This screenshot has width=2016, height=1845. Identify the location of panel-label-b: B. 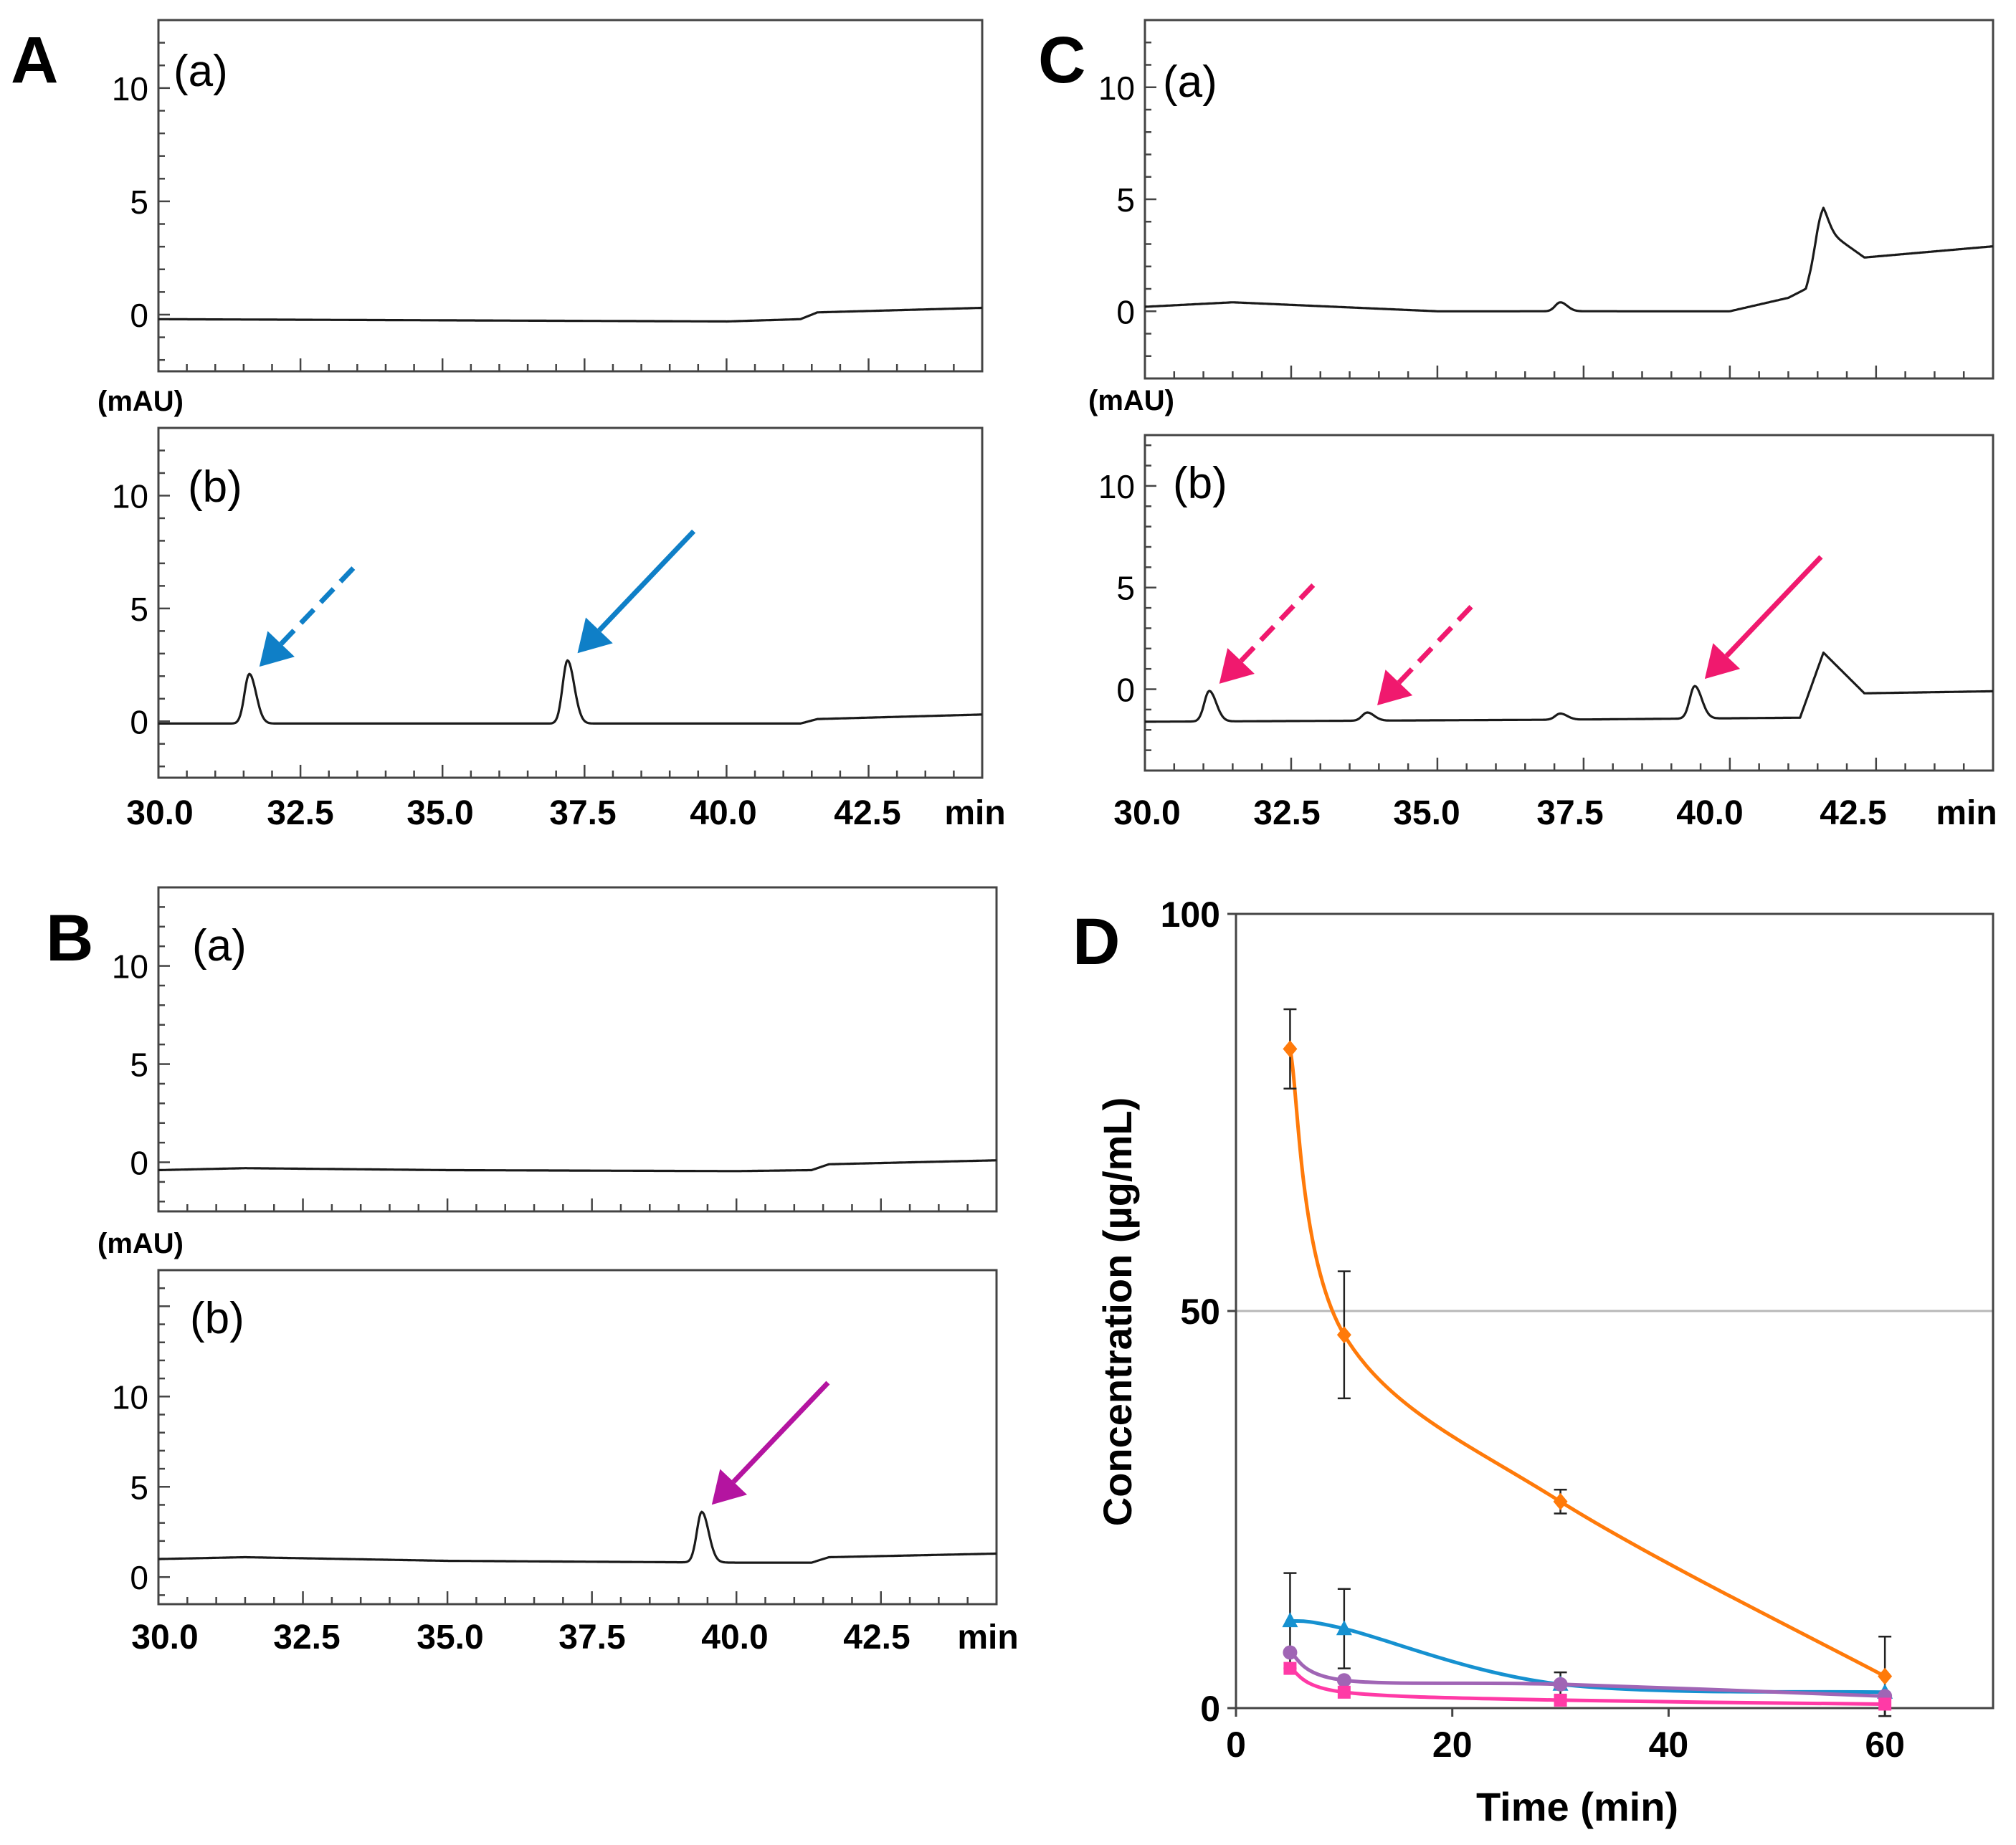
(69, 938).